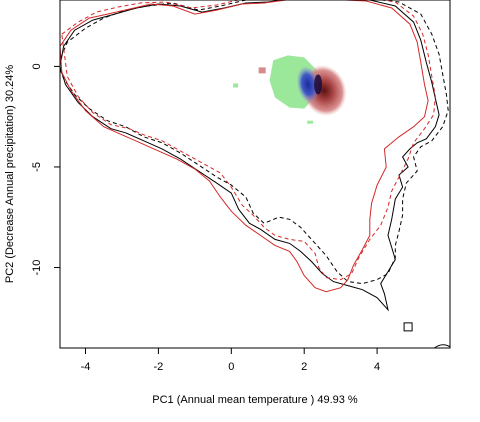 This screenshot has width=480, height=422. Describe the element at coordinates (231, 367) in the screenshot. I see `x-tick-label: 0` at that location.